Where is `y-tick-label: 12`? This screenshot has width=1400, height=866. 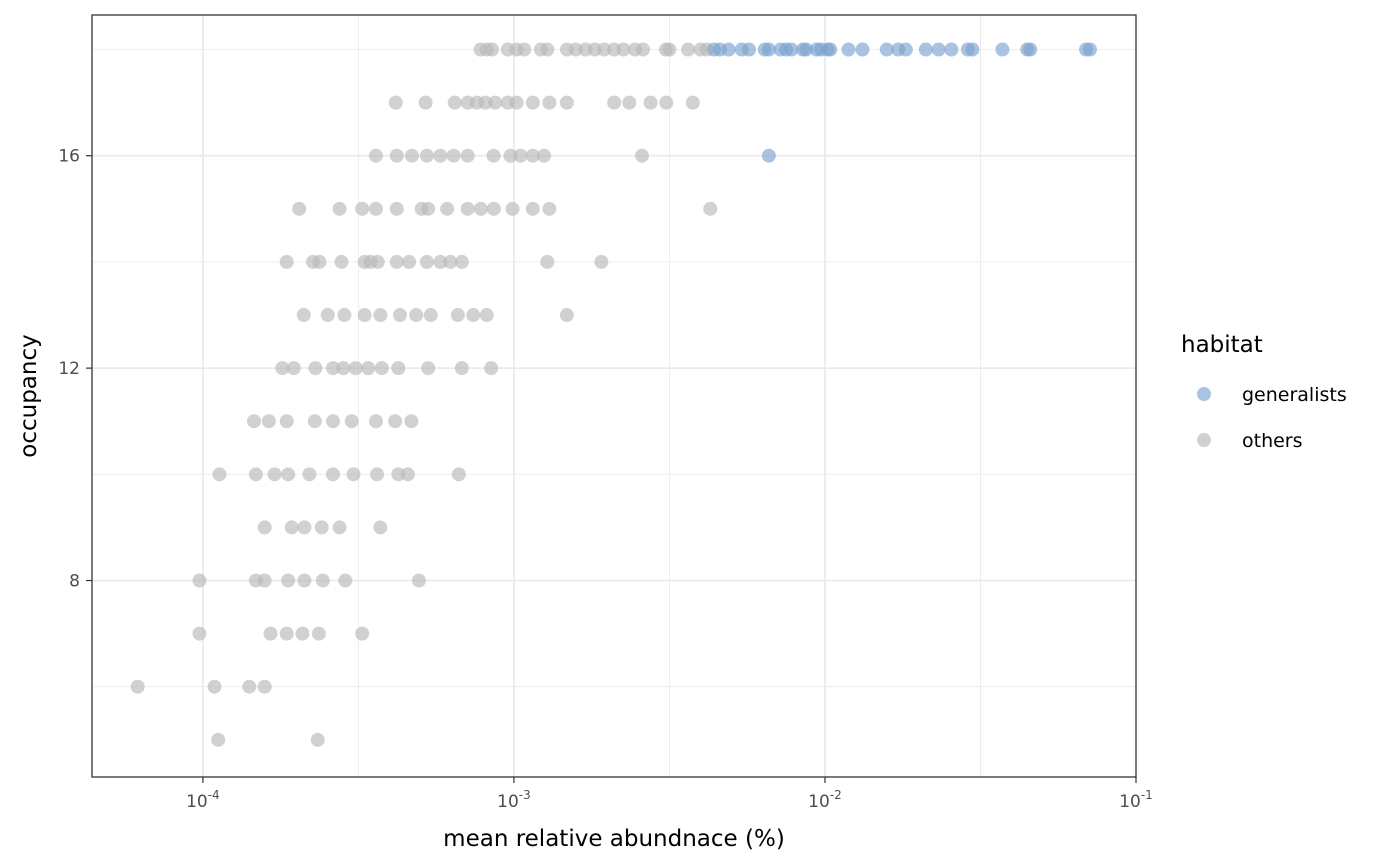
y-tick-label: 12 is located at coordinates (69, 369).